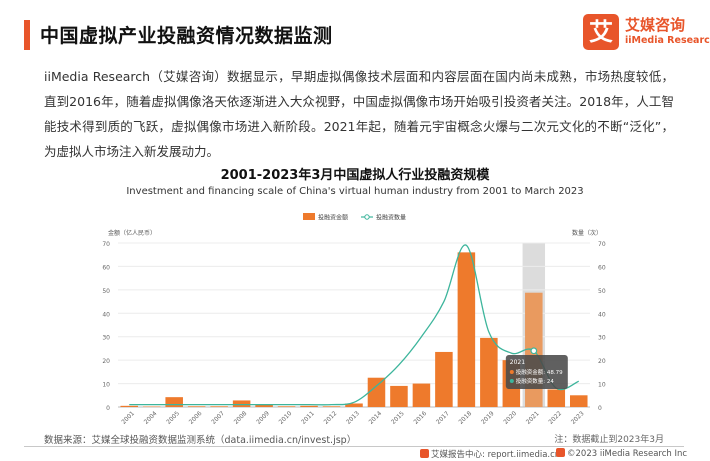 The height and width of the screenshot is (461, 710). I want to click on x-tick-label: 2015, so click(398, 418).